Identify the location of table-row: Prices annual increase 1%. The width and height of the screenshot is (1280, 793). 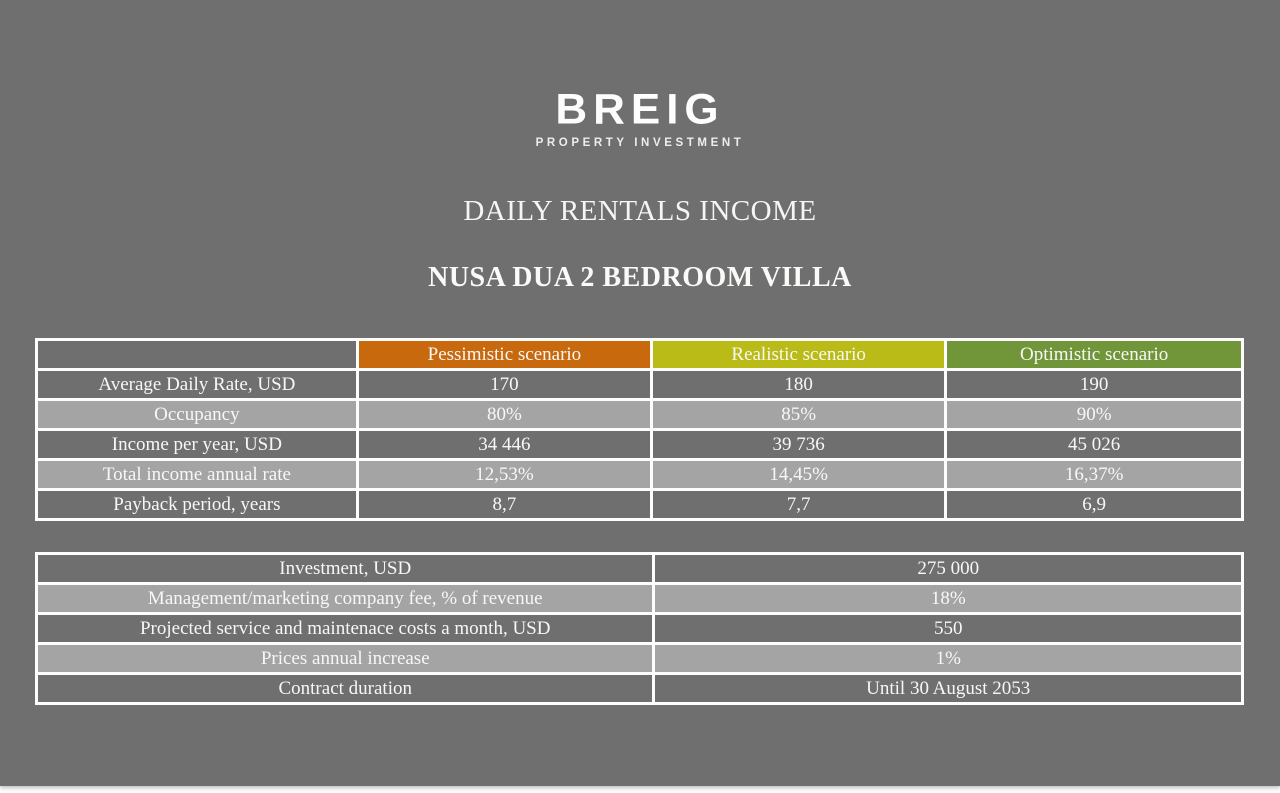
(639, 658).